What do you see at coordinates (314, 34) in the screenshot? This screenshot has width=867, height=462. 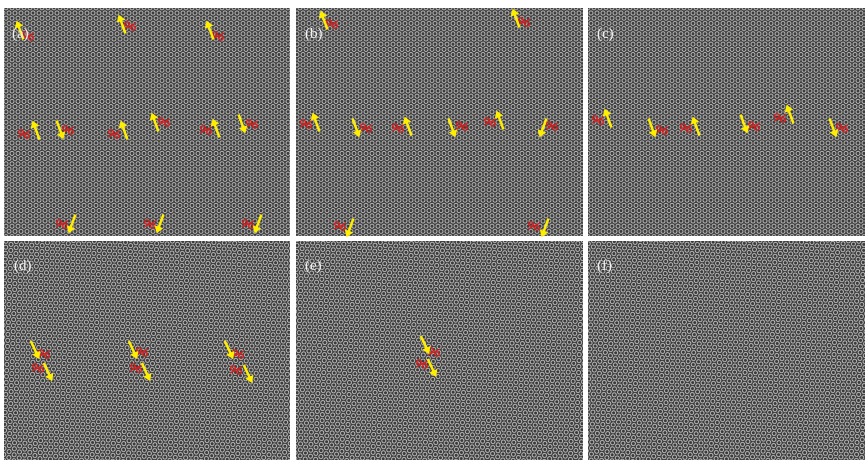 I see `panel-label: (b)` at bounding box center [314, 34].